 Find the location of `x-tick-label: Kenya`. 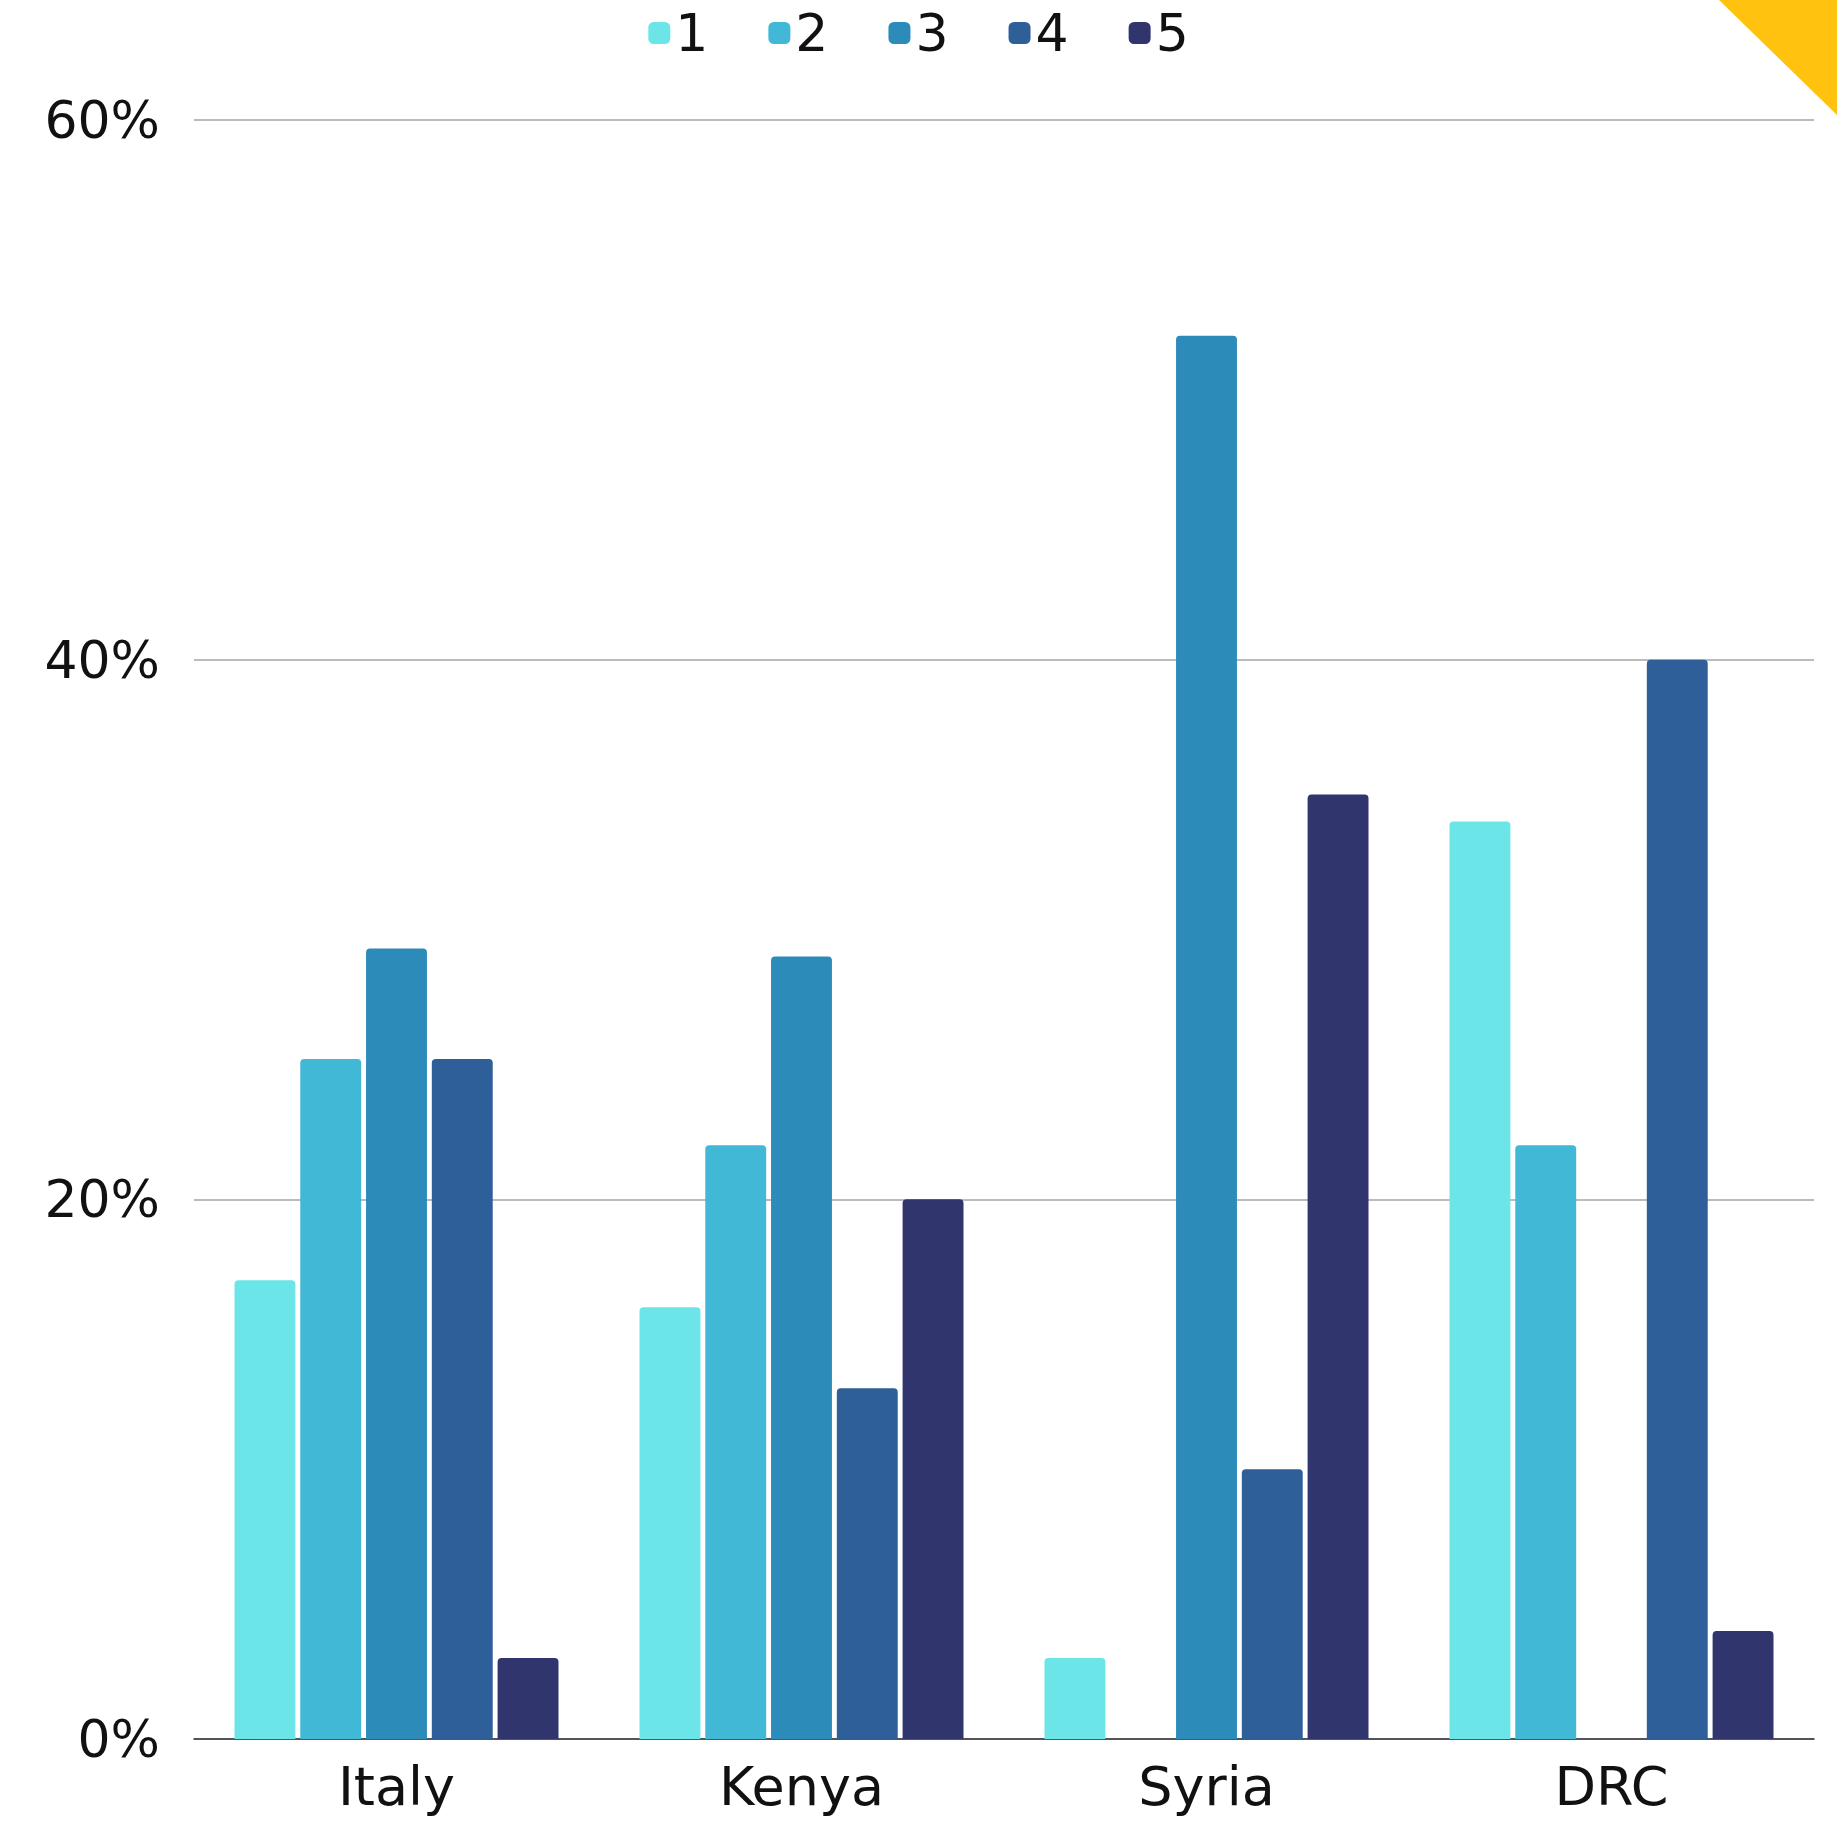

x-tick-label: Kenya is located at coordinates (801, 1786).